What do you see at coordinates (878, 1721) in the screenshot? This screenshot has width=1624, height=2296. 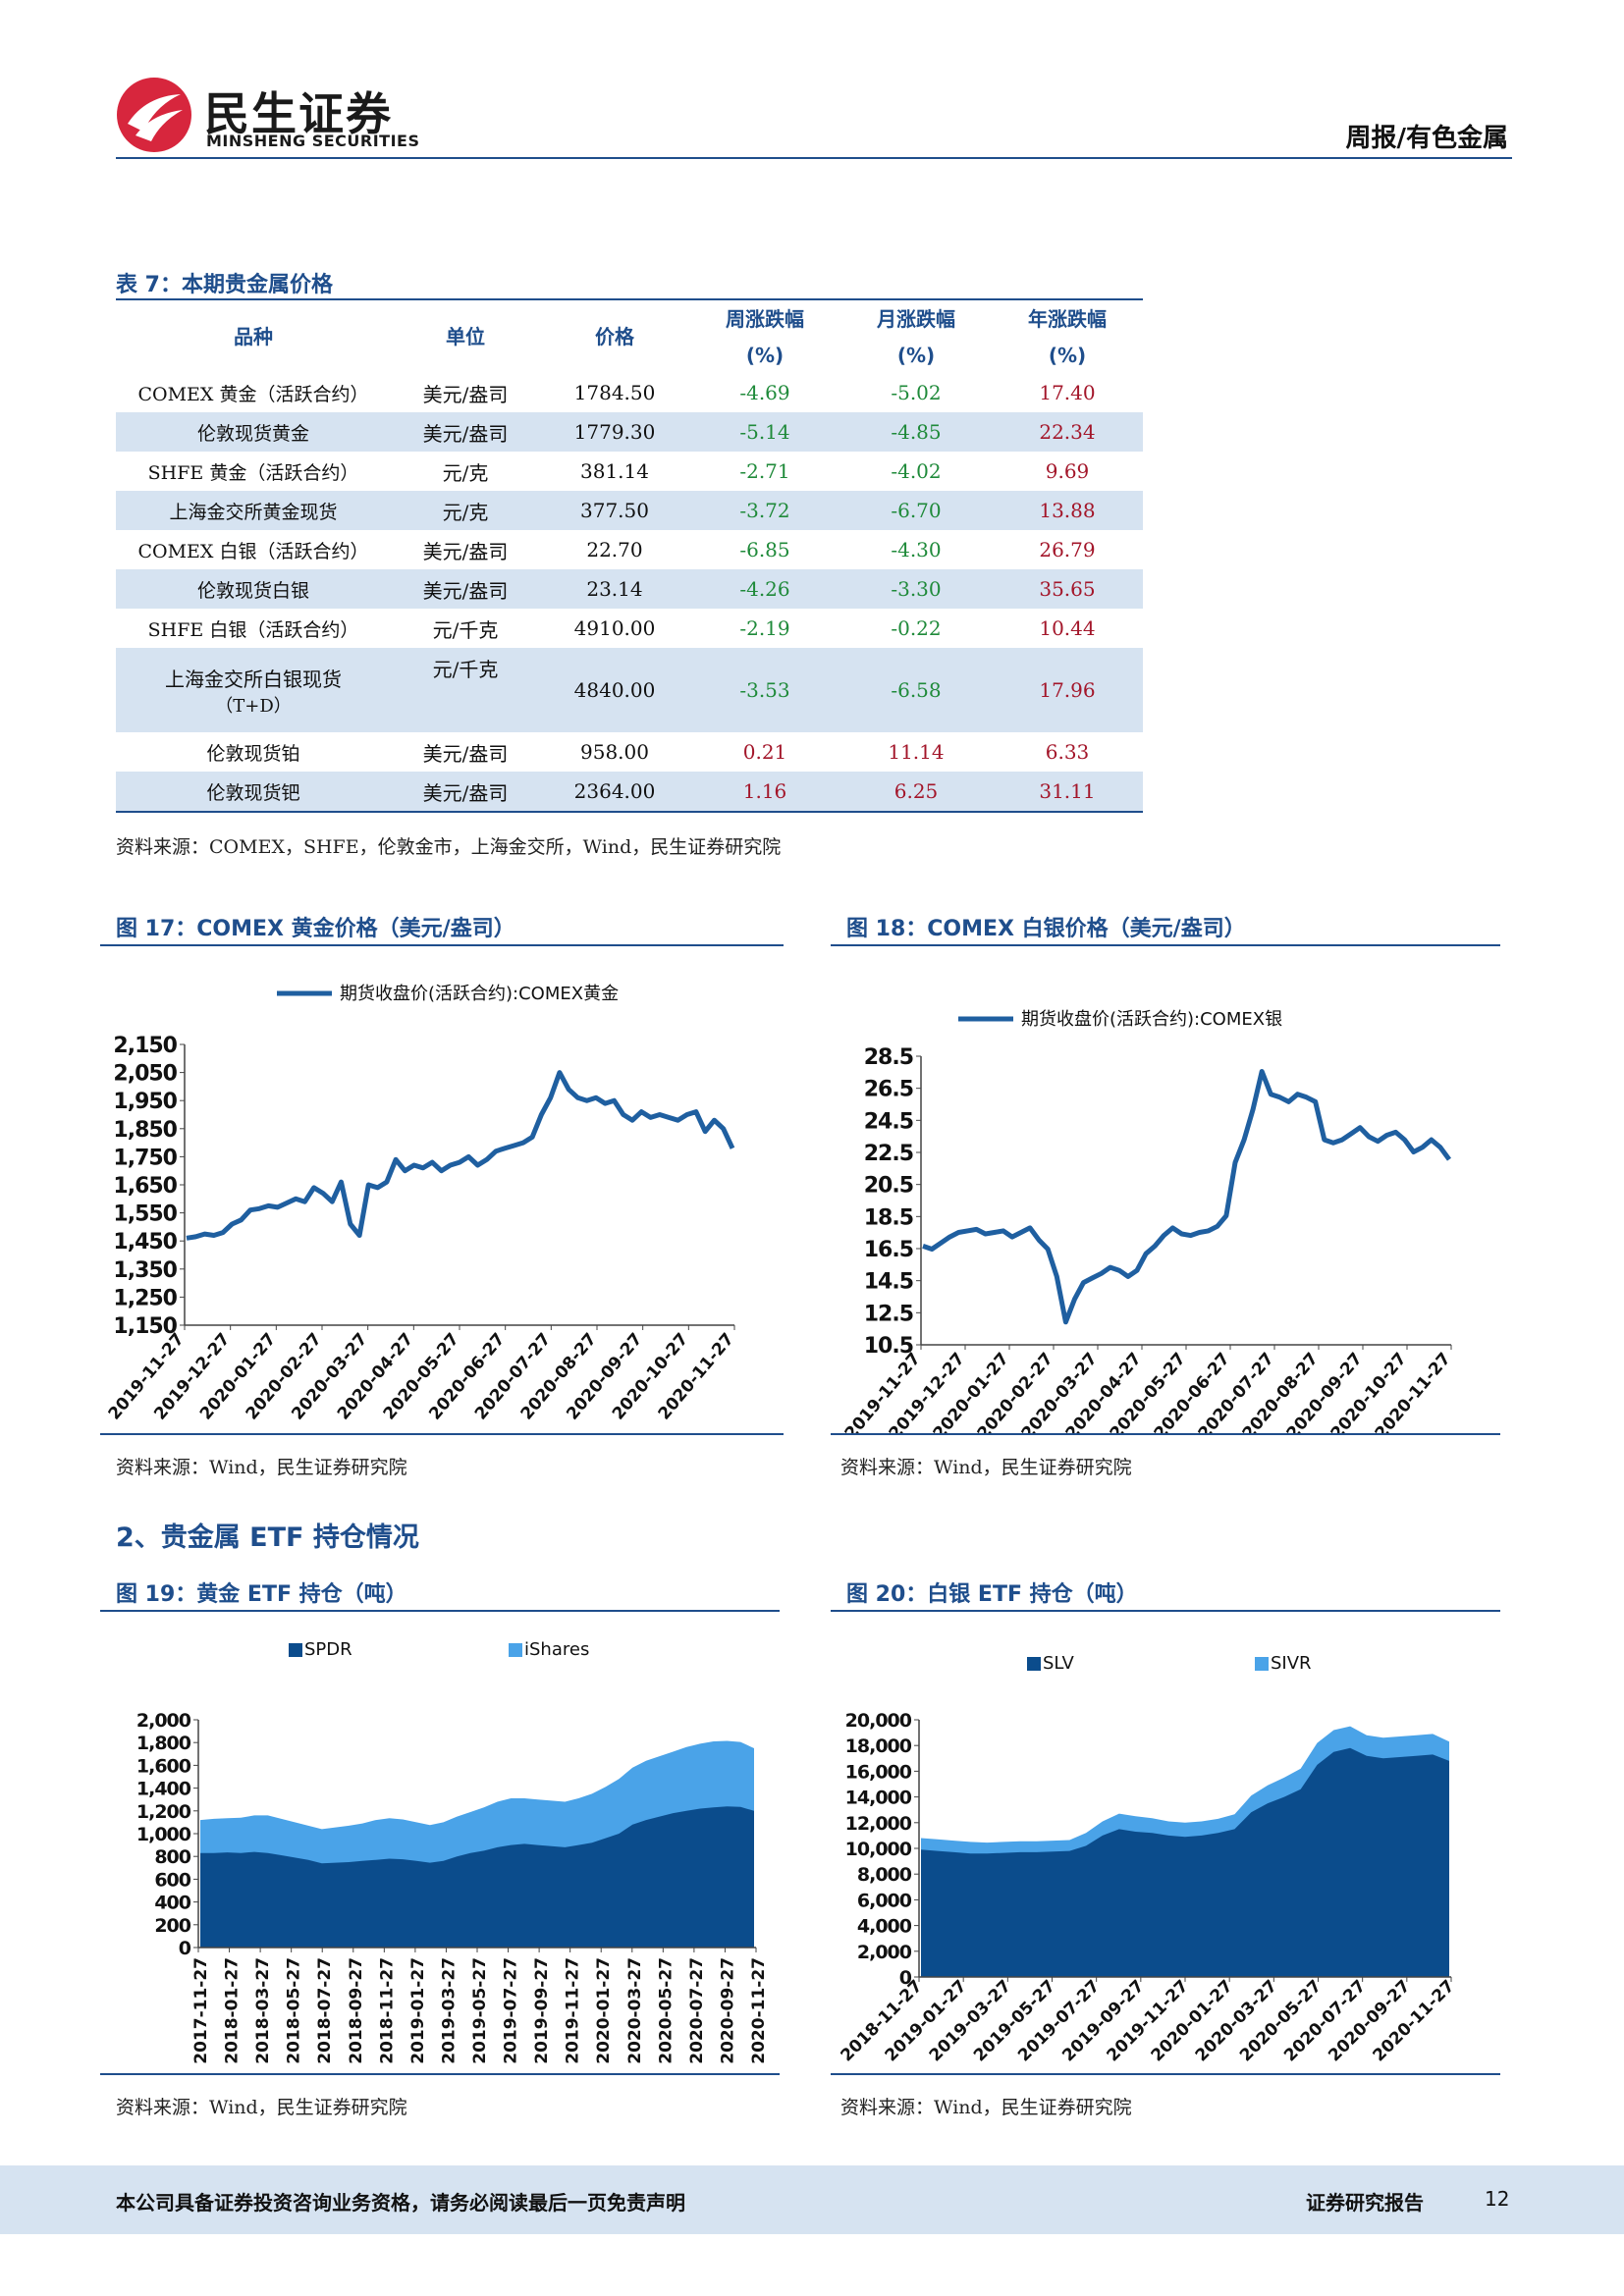 I see `y-tick-label: 20,000` at bounding box center [878, 1721].